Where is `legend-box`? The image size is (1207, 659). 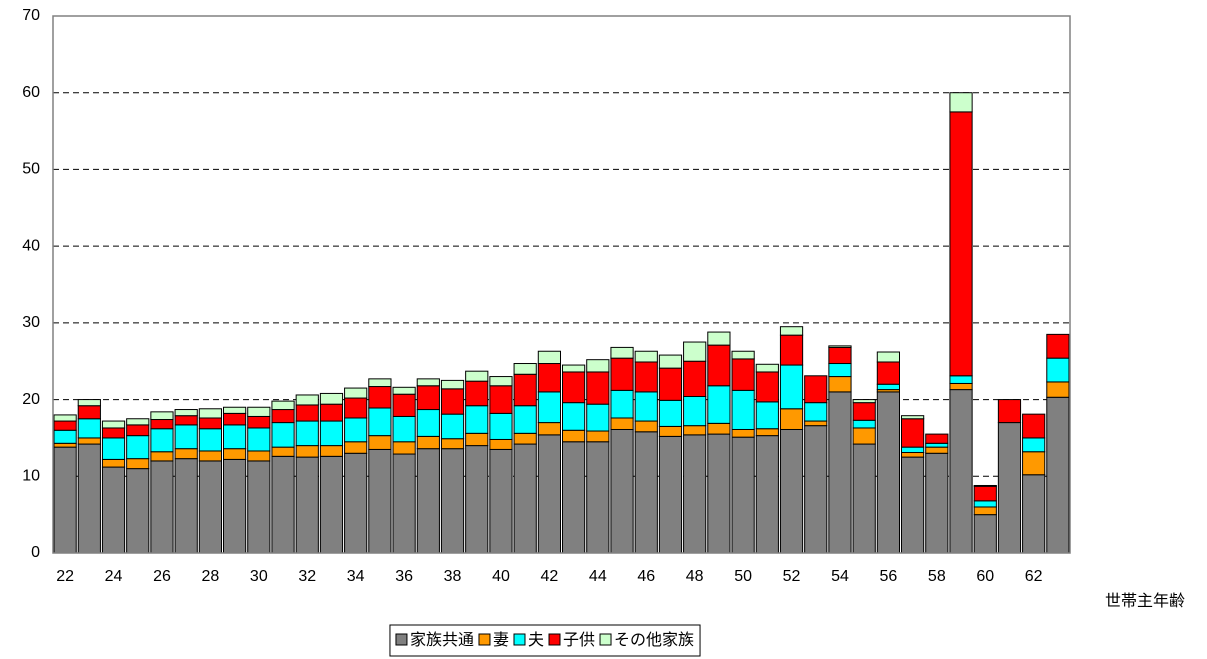 legend-box is located at coordinates (545, 640).